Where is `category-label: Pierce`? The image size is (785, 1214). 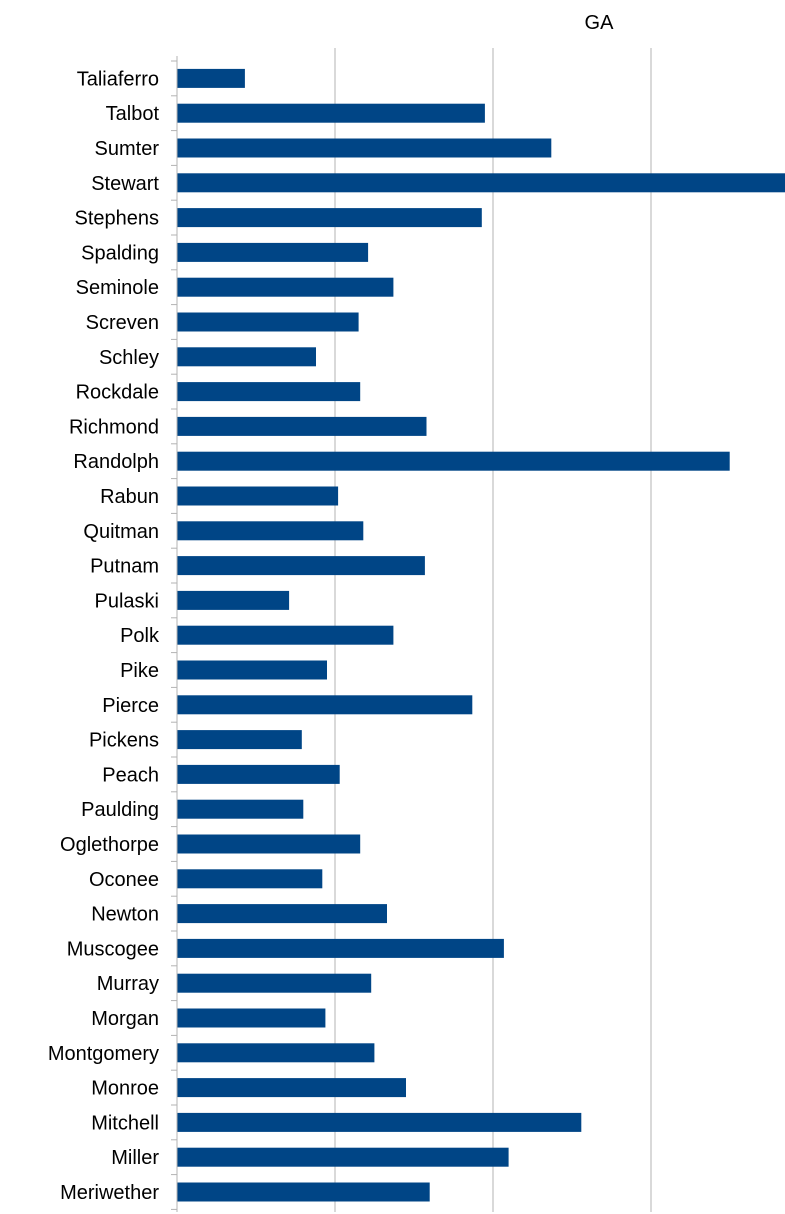
category-label: Pierce is located at coordinates (130, 706).